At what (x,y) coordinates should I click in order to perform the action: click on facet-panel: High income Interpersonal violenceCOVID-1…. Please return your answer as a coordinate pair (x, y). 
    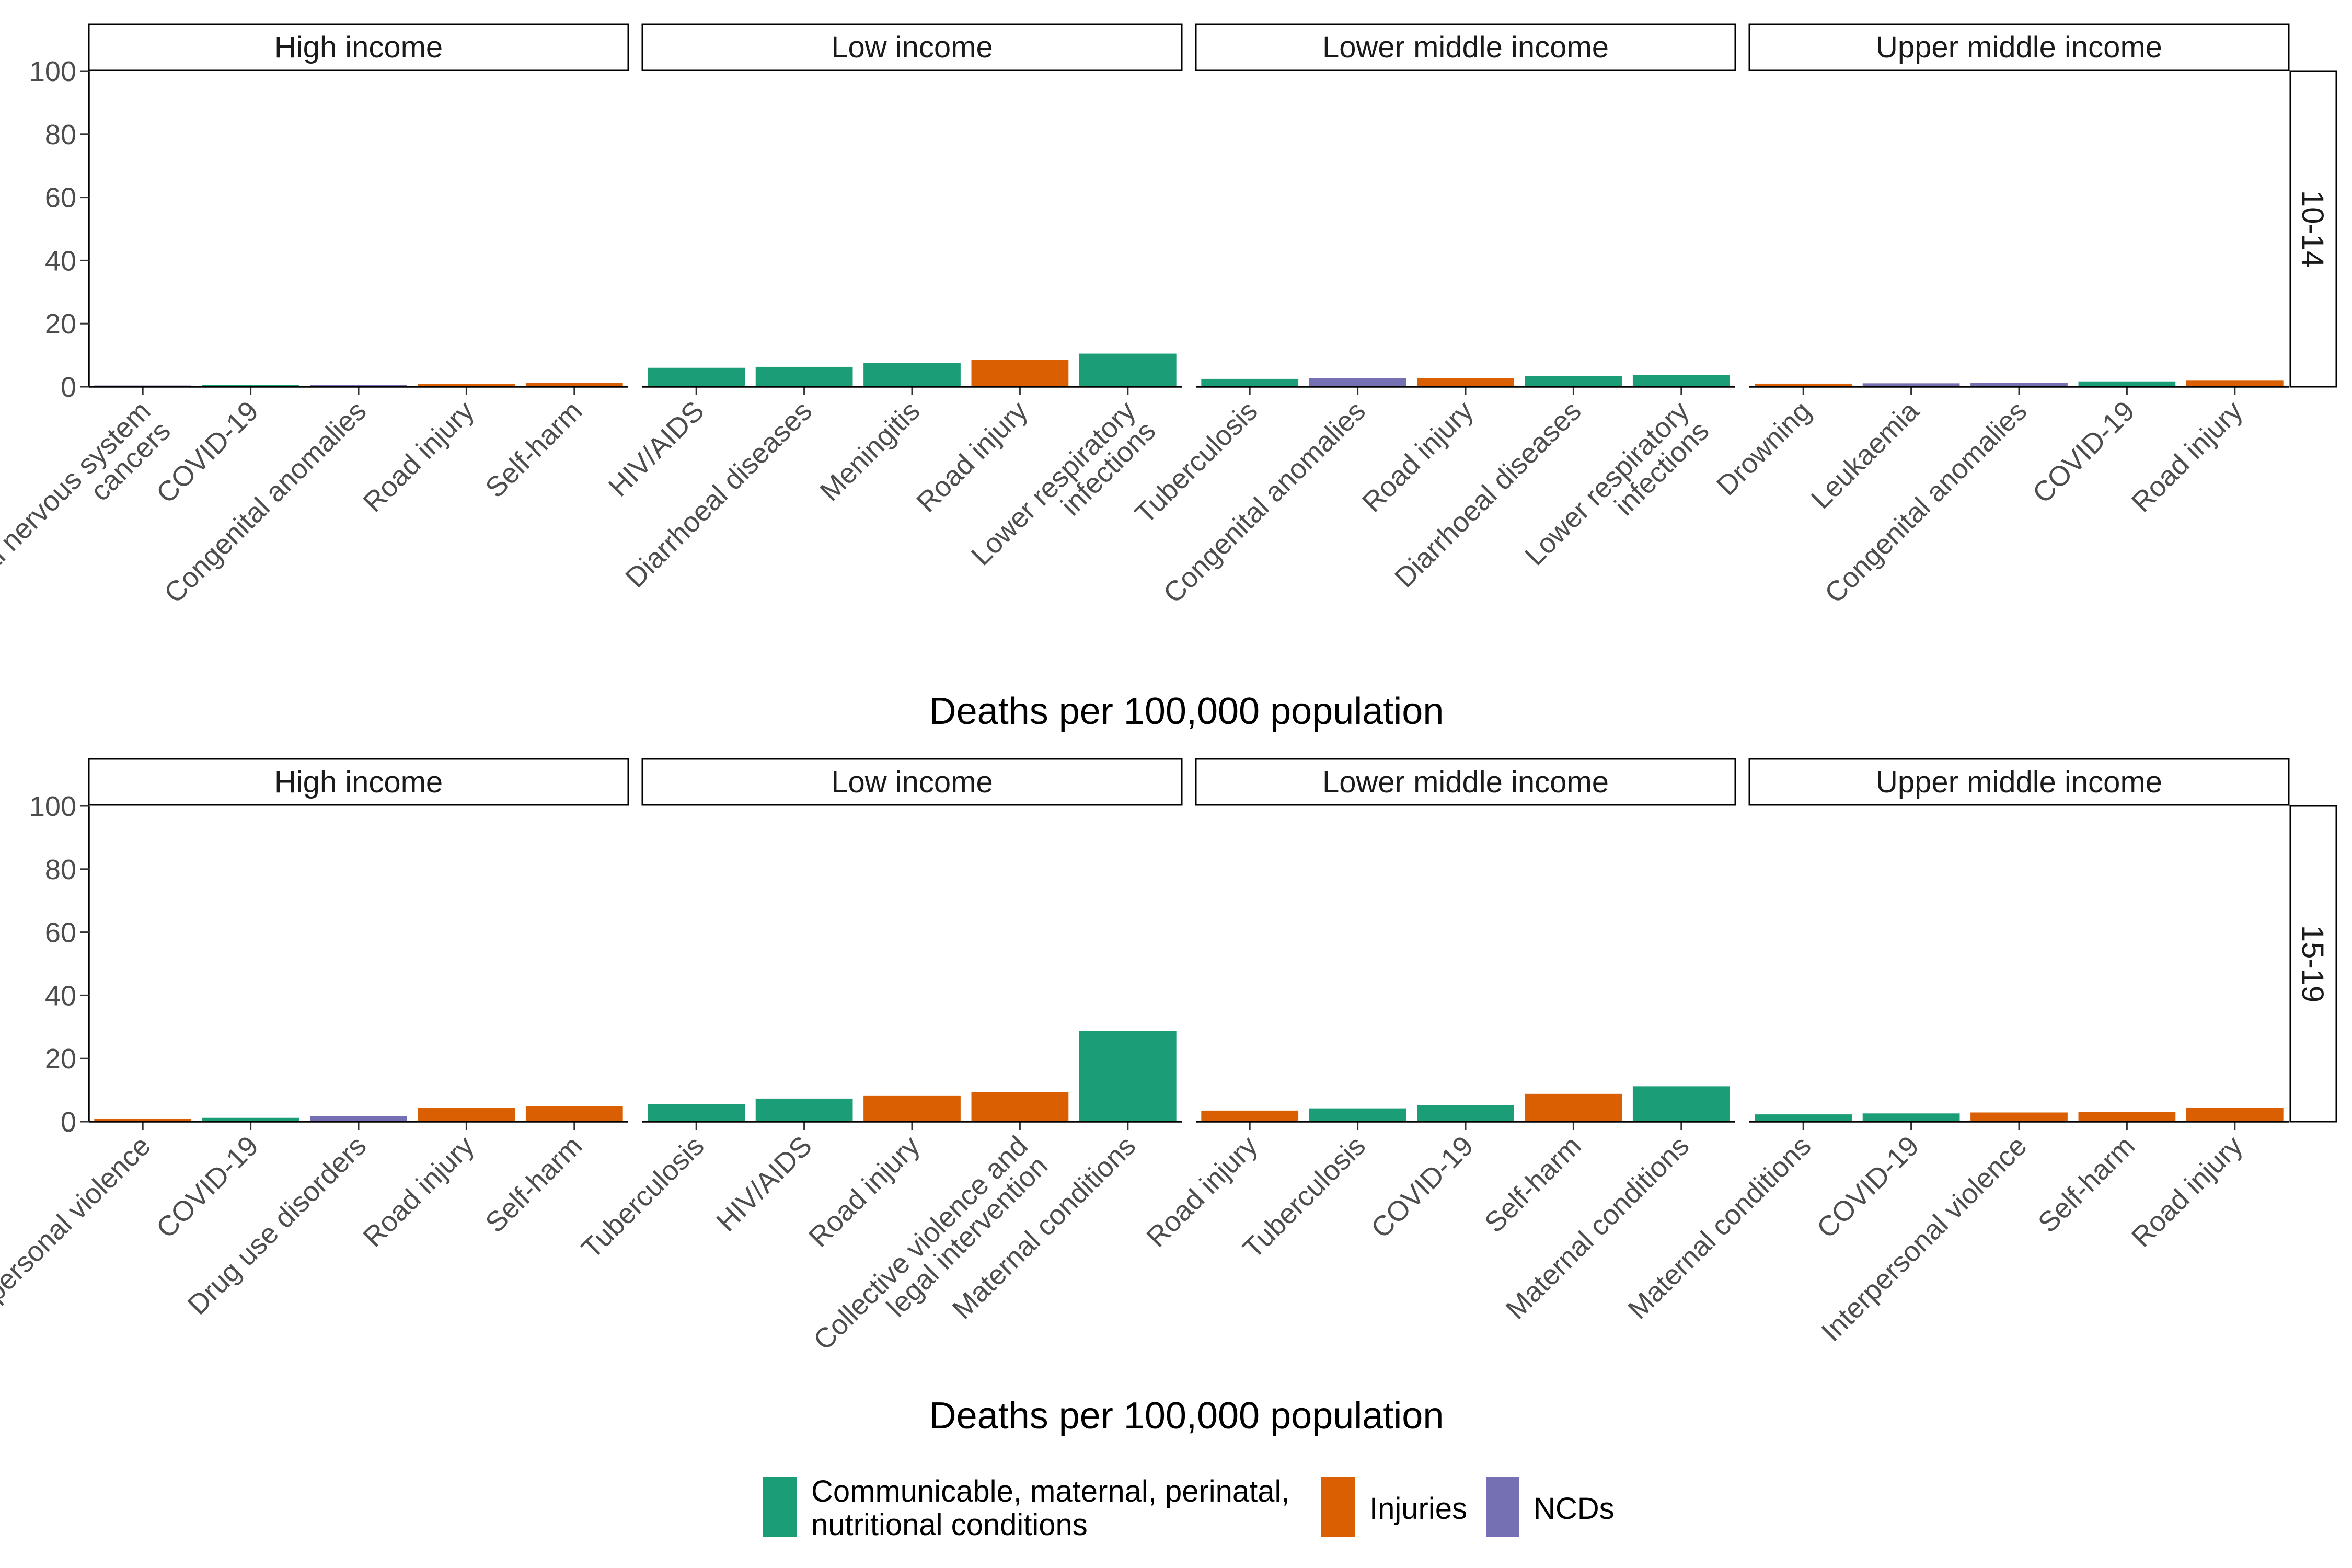
    Looking at the image, I should click on (314, 1052).